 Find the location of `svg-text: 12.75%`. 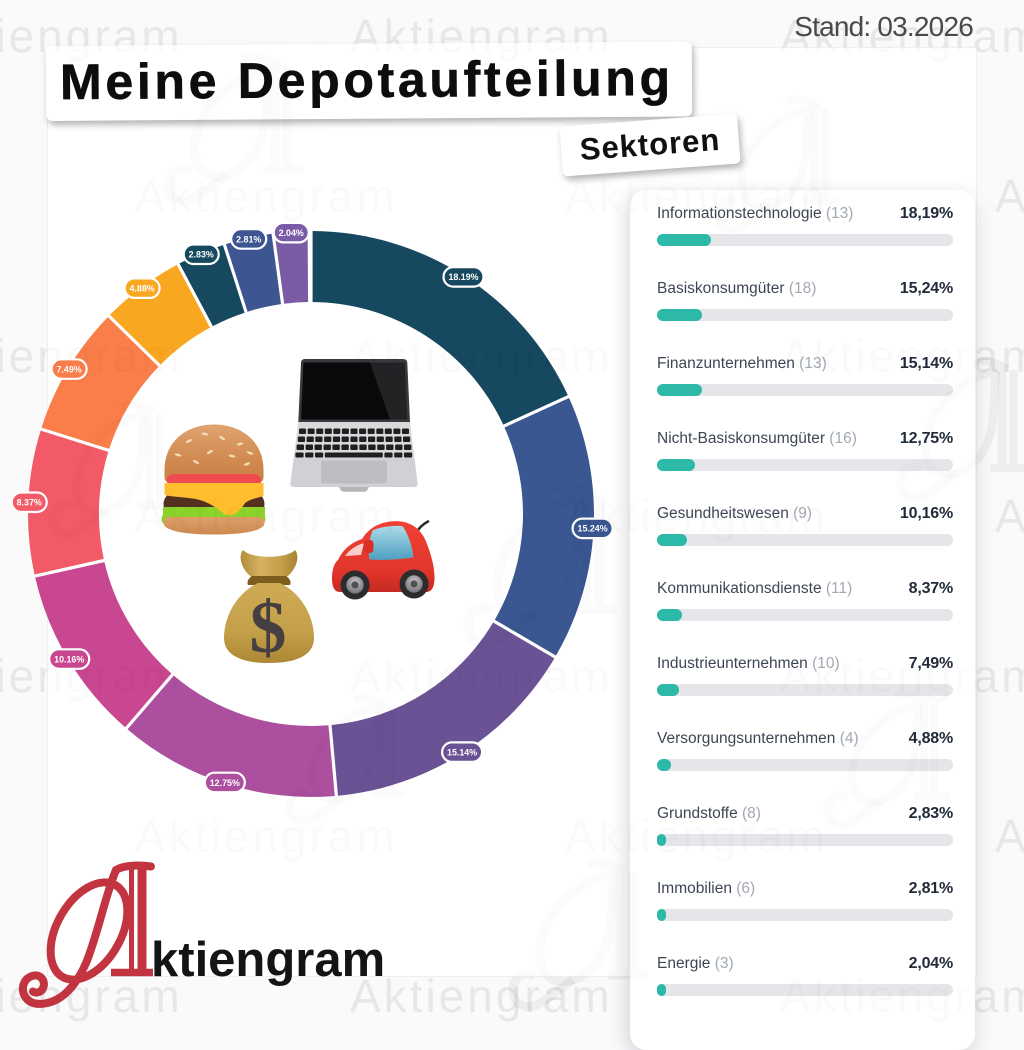

svg-text: 12.75% is located at coordinates (225, 783).